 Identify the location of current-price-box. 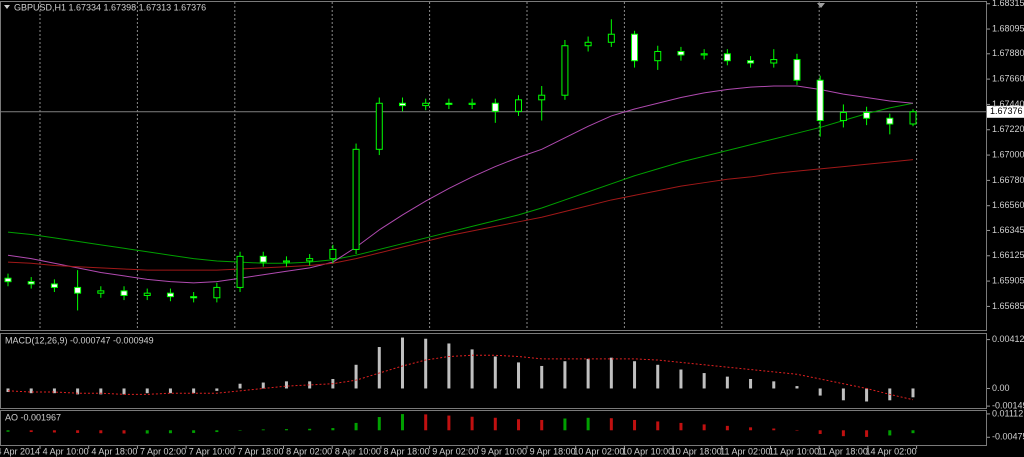
(1005, 111).